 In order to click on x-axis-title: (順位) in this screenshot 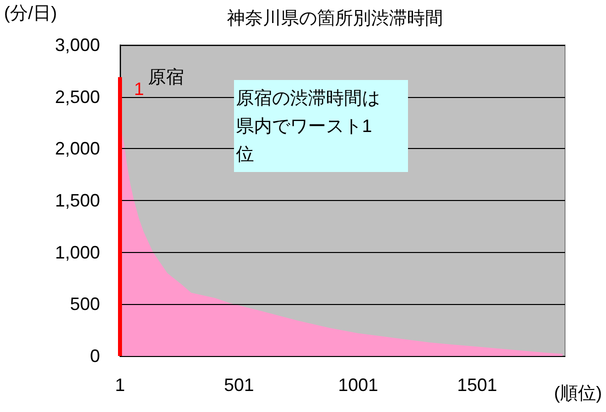, I will do `click(578, 393)`.